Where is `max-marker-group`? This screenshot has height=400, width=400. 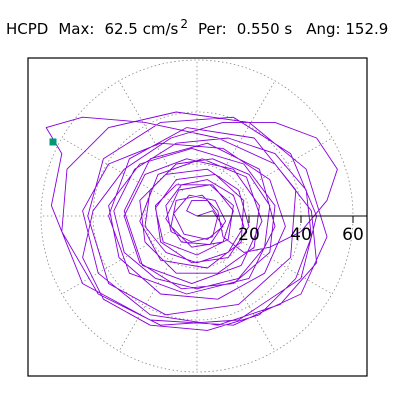 max-marker-group is located at coordinates (53, 142).